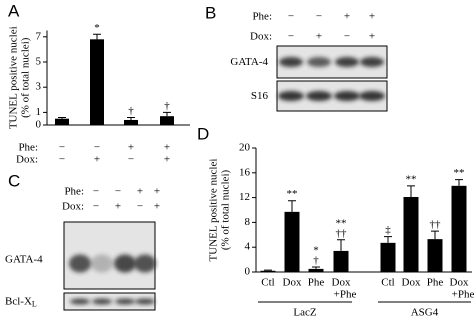 Image resolution: width=474 pixels, height=320 pixels. Describe the element at coordinates (24, 259) in the screenshot. I see `band-label: GATA-4` at that location.